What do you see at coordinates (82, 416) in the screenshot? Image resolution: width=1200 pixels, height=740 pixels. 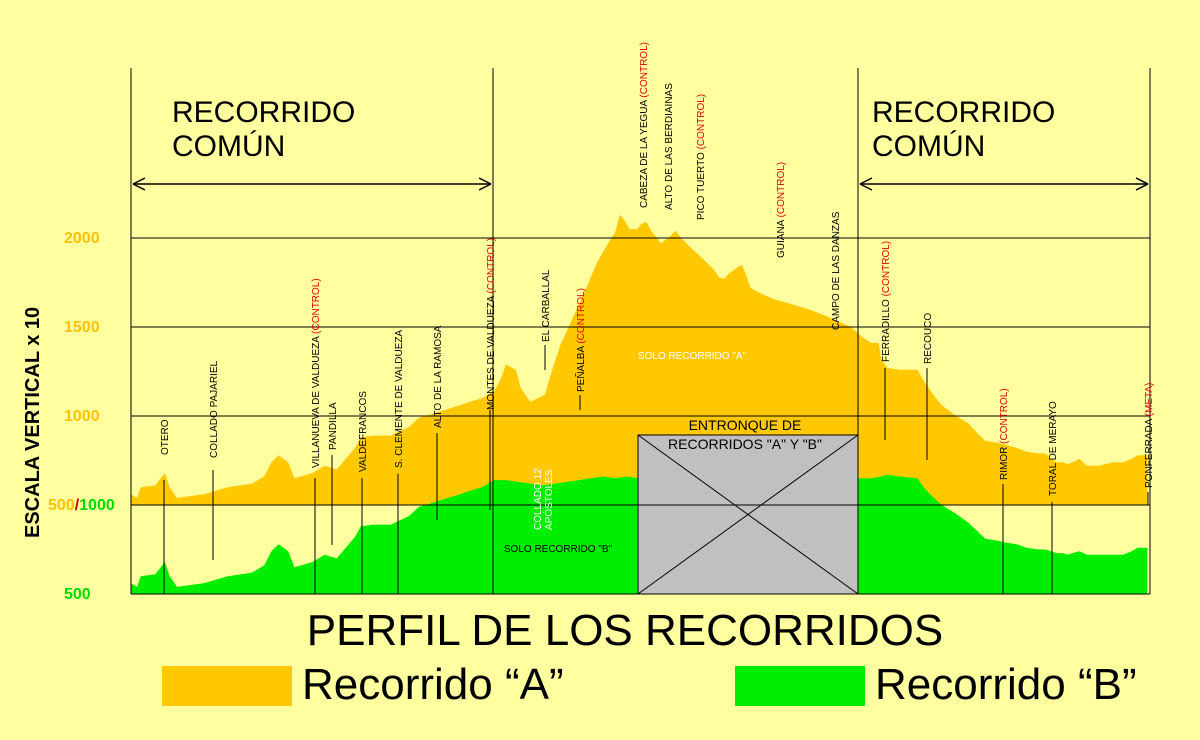 I see `y-tick-label: 1000` at bounding box center [82, 416].